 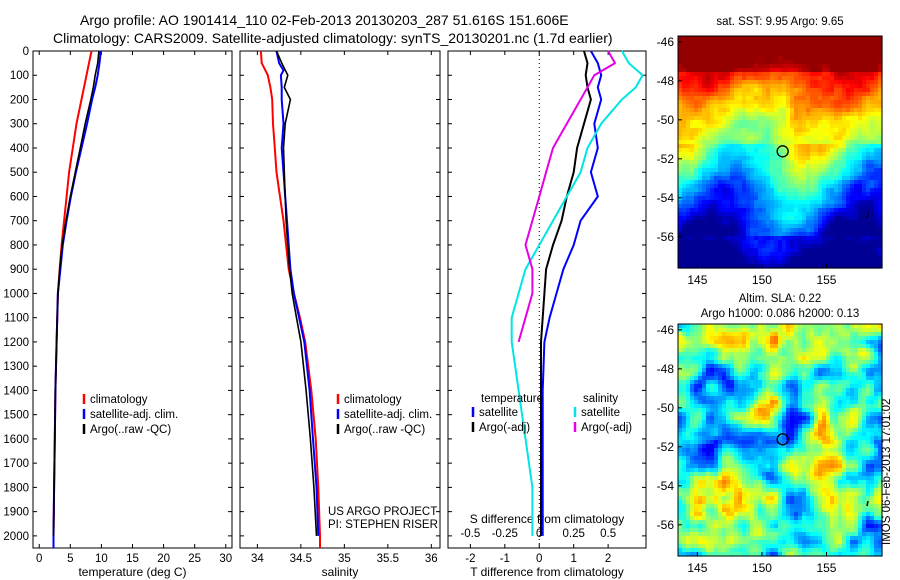 I want to click on sst-map-title: sat. SST: 9.95 Argo: 9.65, so click(x=779, y=22).